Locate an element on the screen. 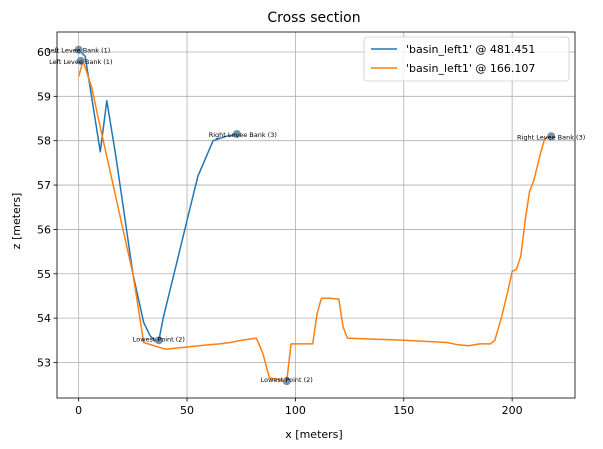  y-tick-label: 60 is located at coordinates (44, 52).